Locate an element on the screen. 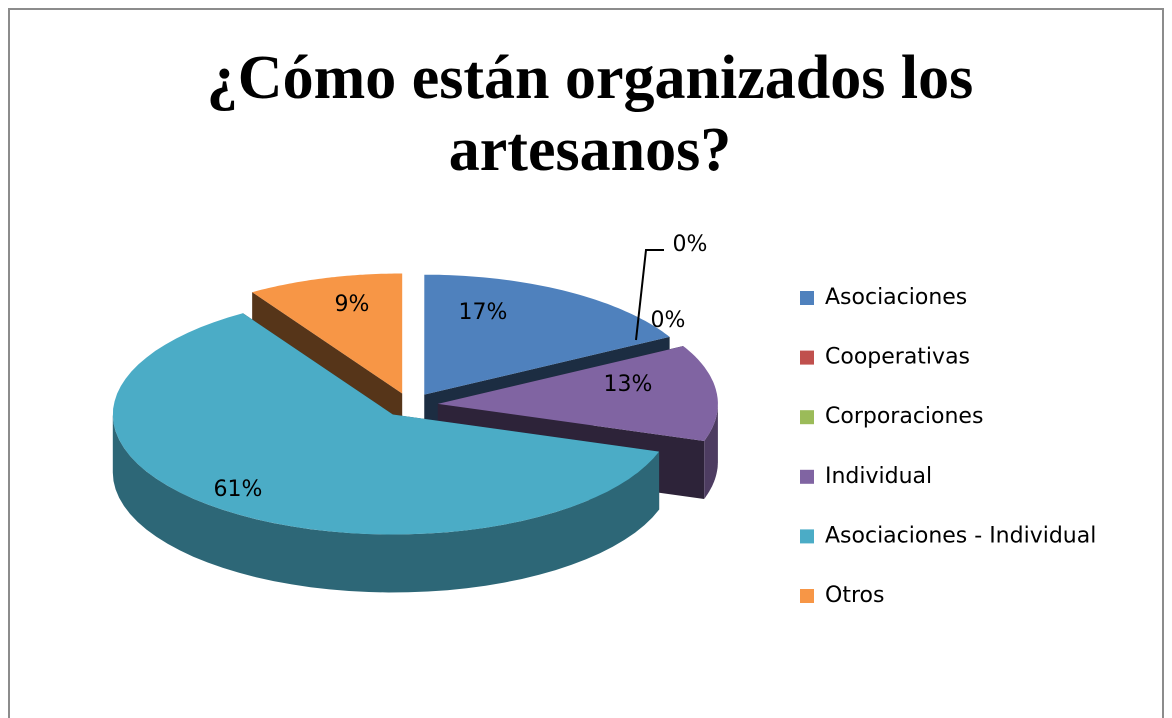  data-label: 61% is located at coordinates (238, 489).